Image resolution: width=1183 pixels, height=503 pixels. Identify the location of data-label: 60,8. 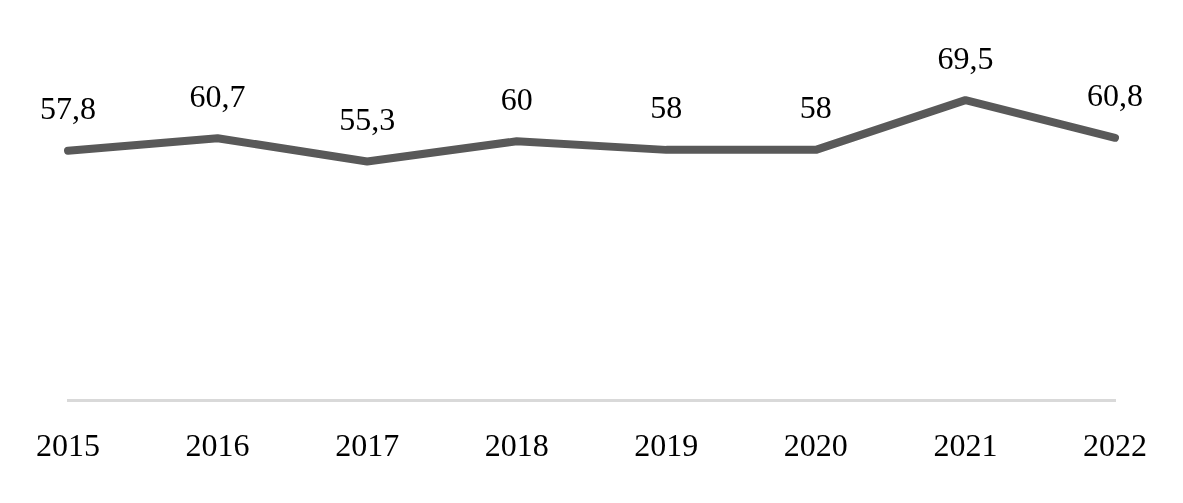
(1115, 95).